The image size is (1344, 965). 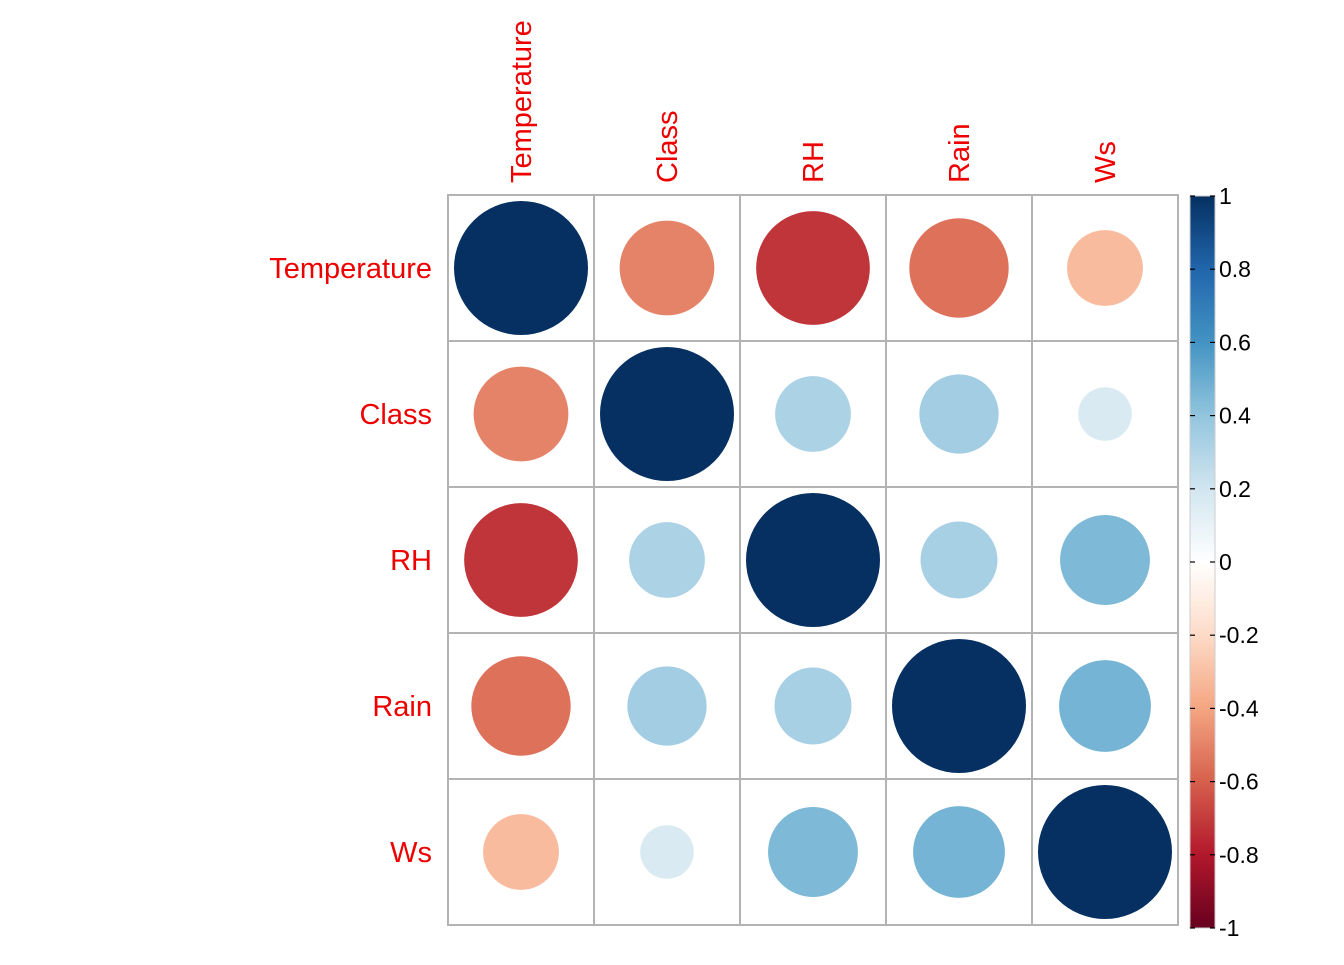 I want to click on corr-circle-class-rain, so click(x=959, y=414).